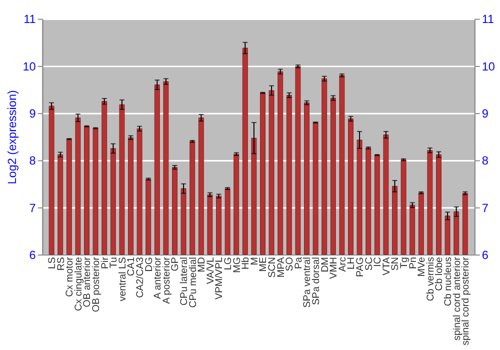 The image size is (500, 350). Describe the element at coordinates (32, 161) in the screenshot. I see `y-tick-label: 8` at that location.